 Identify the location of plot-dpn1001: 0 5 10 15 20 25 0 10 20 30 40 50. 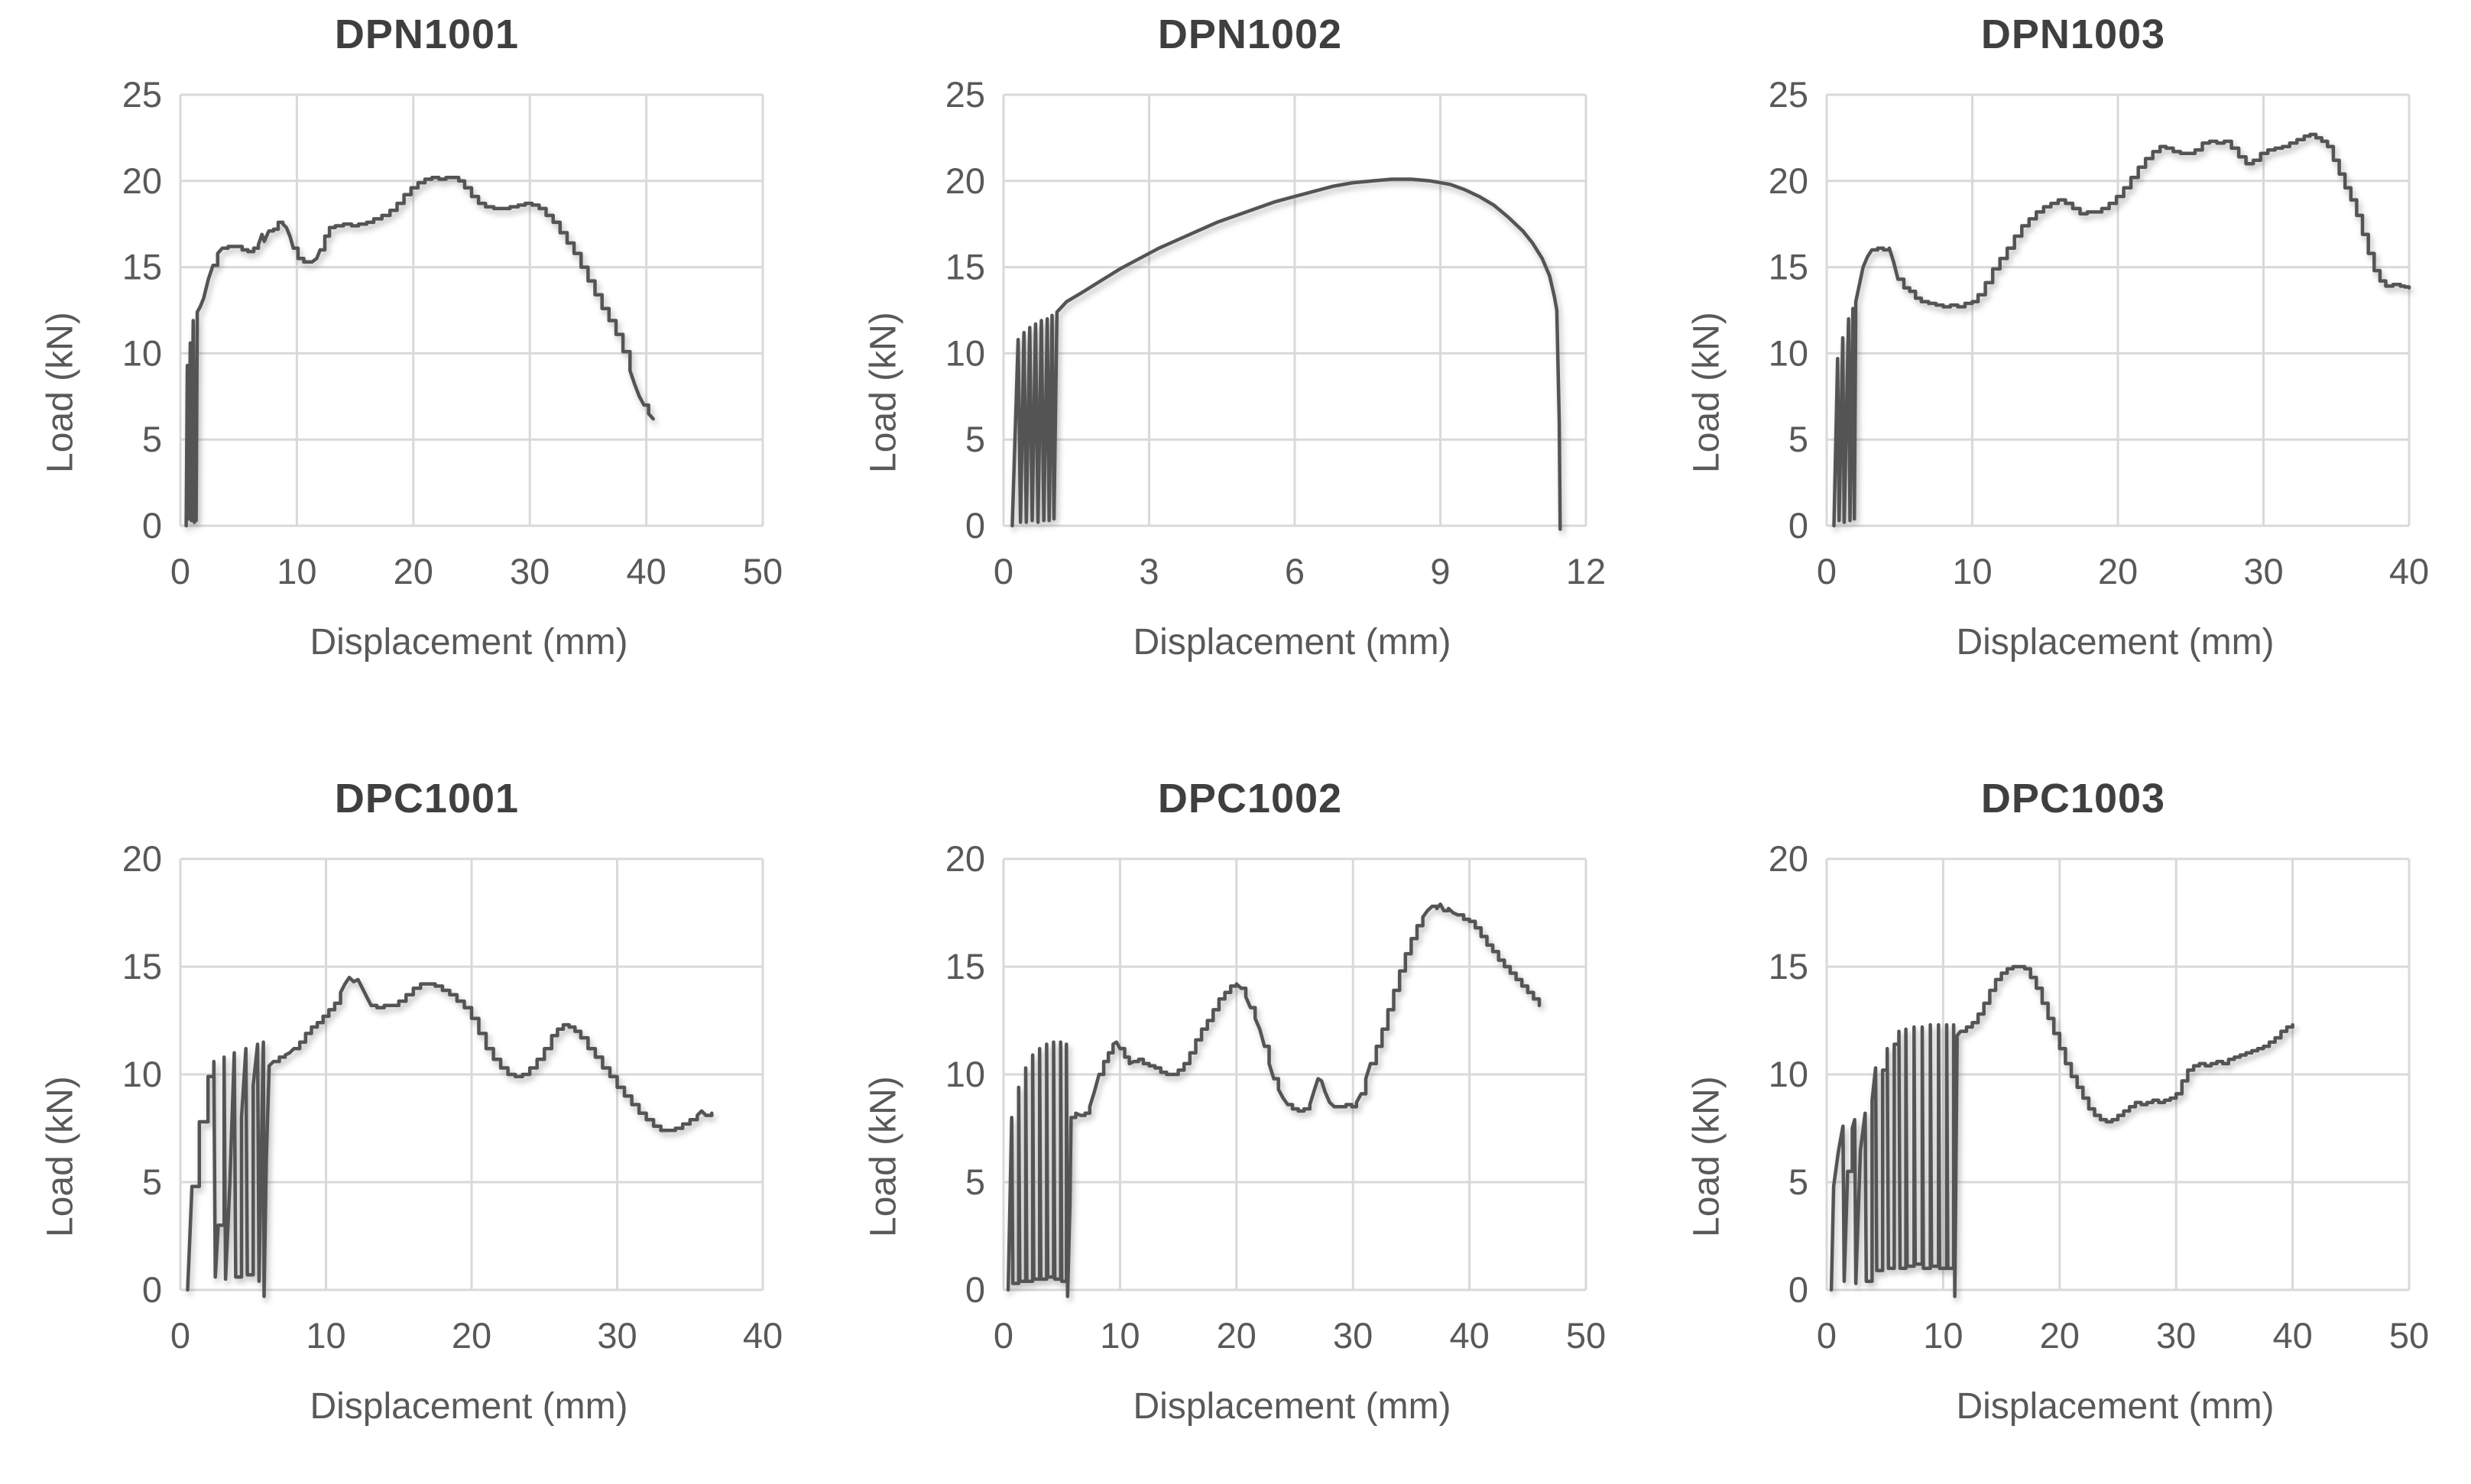
(452, 333).